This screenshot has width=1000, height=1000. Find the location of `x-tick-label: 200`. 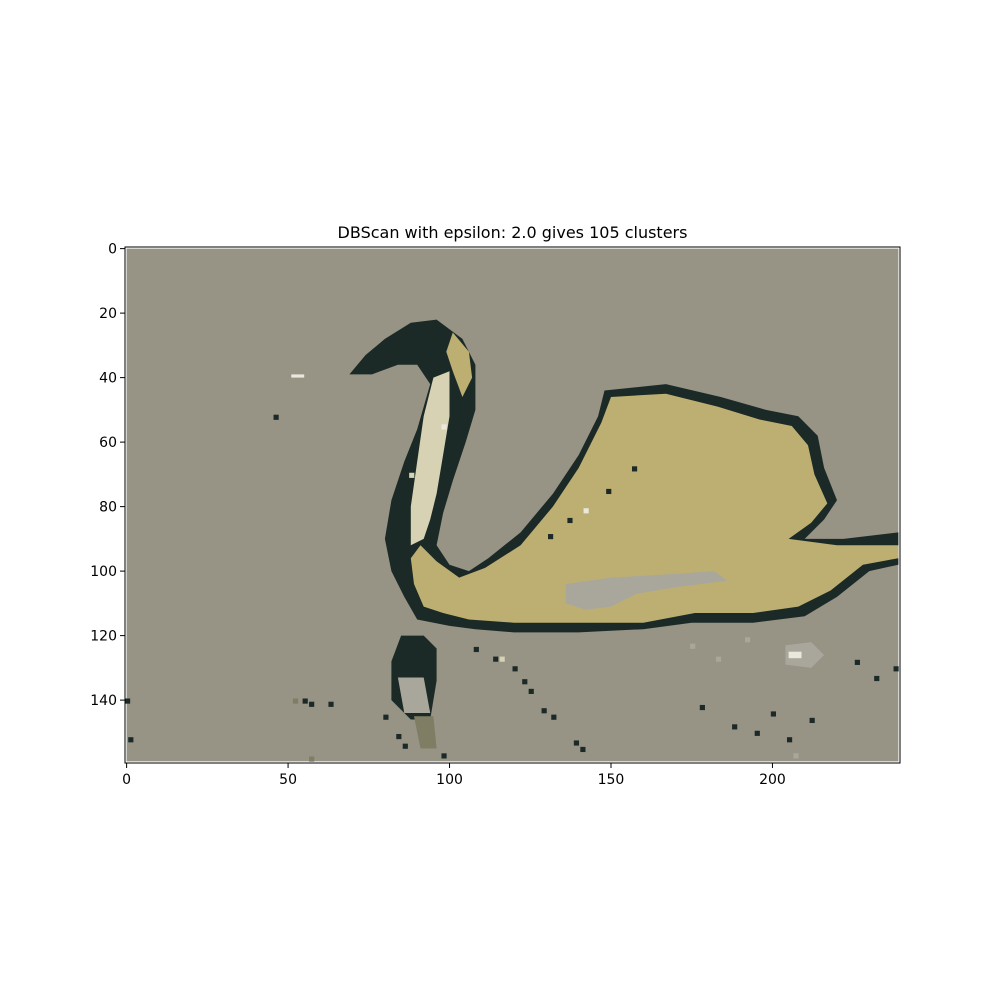

x-tick-label: 200 is located at coordinates (772, 780).